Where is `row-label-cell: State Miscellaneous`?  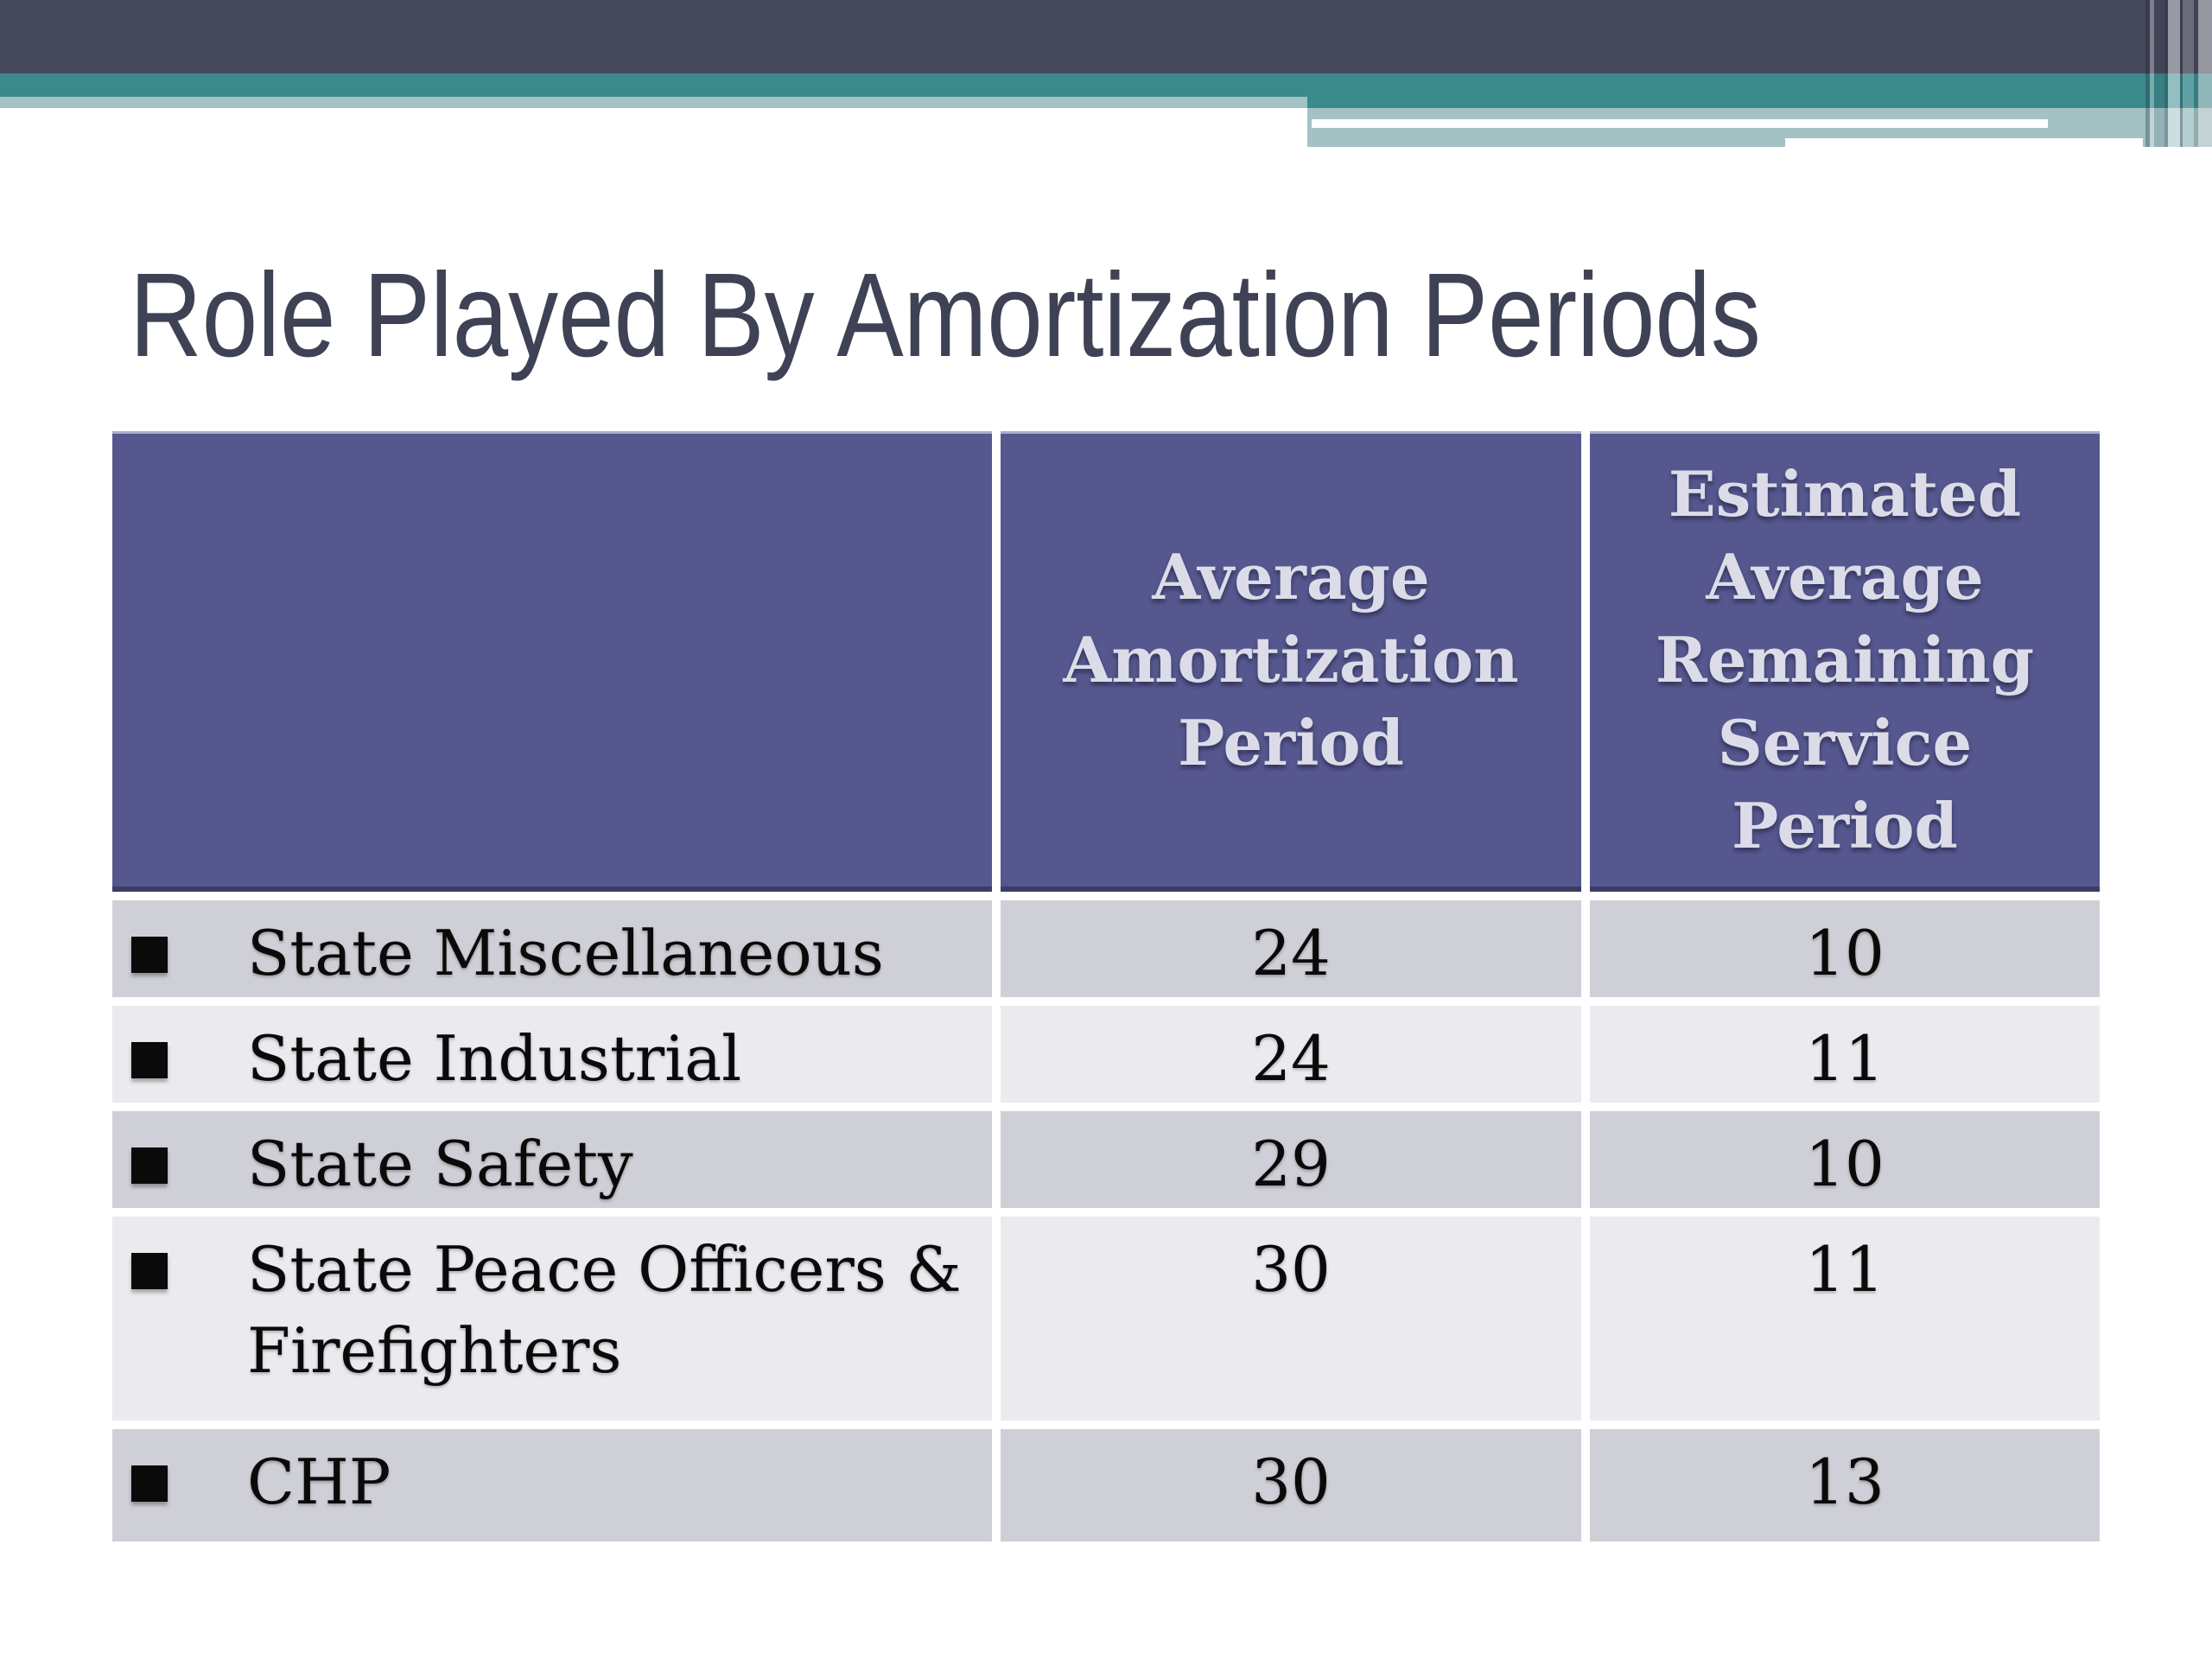
row-label-cell: State Miscellaneous is located at coordinates (552, 948).